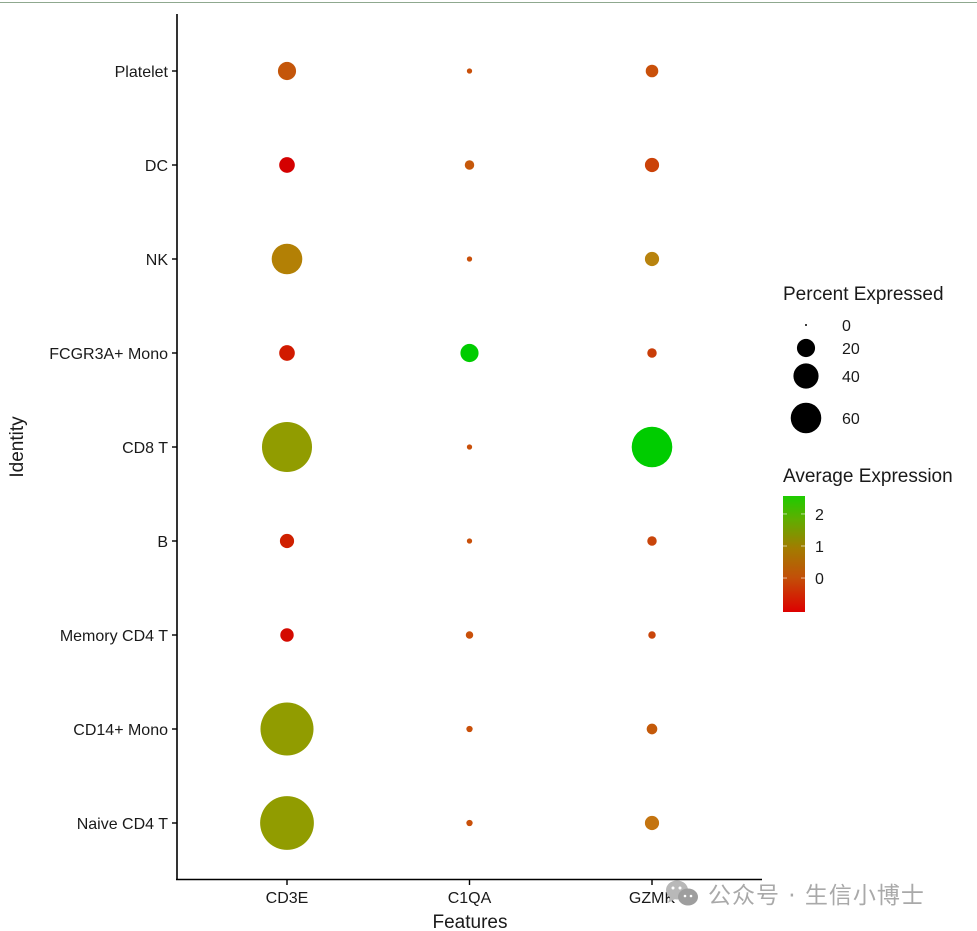 This screenshot has height=931, width=977. What do you see at coordinates (162, 542) in the screenshot?
I see `y-tick-label: B` at bounding box center [162, 542].